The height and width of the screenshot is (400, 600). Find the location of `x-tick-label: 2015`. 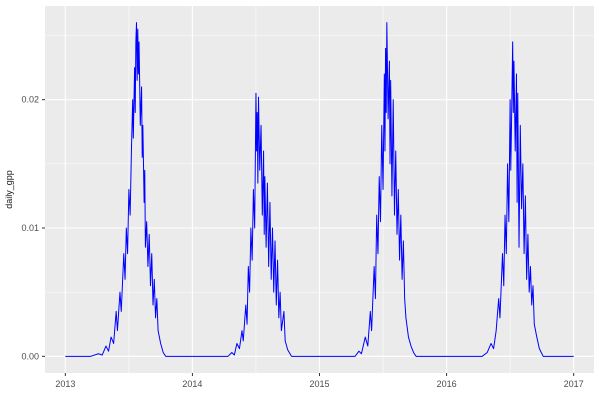

x-tick-label: 2015 is located at coordinates (319, 384).